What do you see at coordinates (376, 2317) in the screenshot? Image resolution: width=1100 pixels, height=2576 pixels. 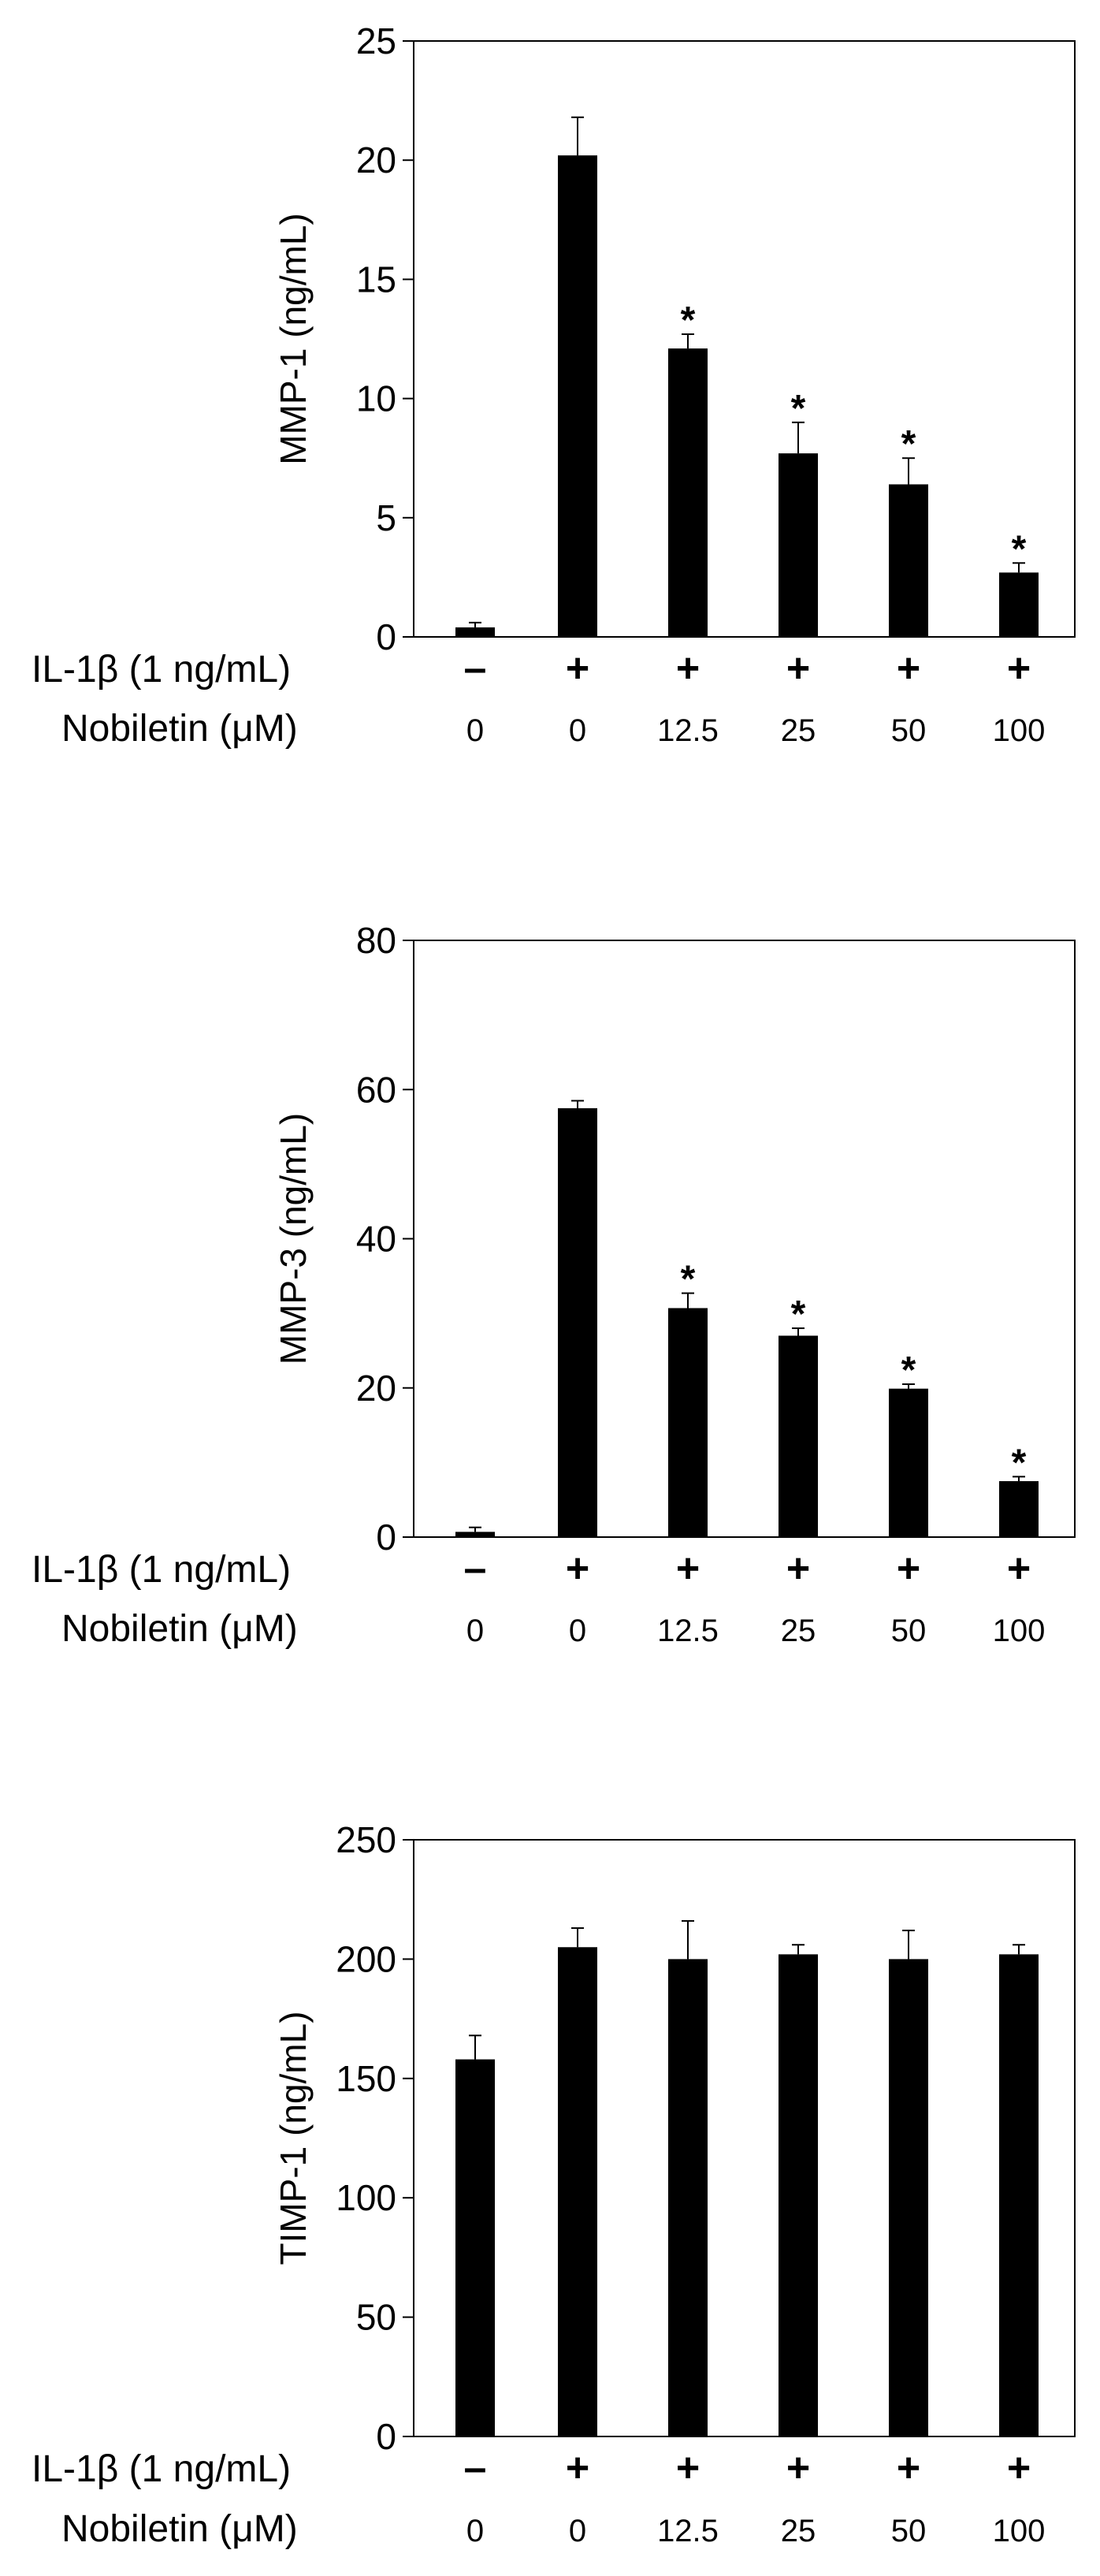 I see `y-tick-label: 50` at bounding box center [376, 2317].